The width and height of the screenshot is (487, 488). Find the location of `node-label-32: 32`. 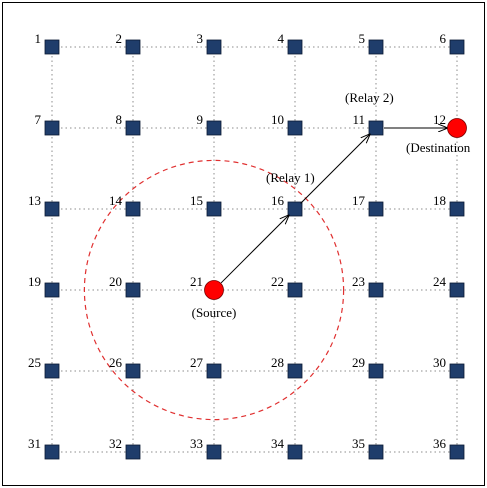

node-label-32: 32 is located at coordinates (115, 443).